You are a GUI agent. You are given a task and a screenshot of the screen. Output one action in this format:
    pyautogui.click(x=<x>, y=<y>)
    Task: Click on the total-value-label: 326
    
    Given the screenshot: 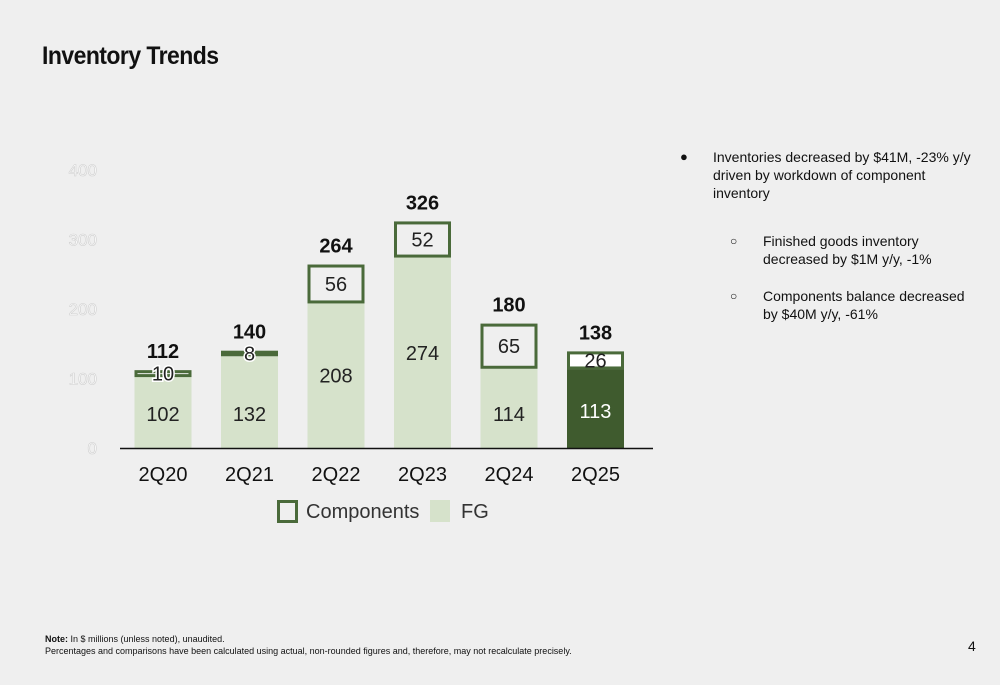 What is the action you would take?
    pyautogui.click(x=422, y=203)
    